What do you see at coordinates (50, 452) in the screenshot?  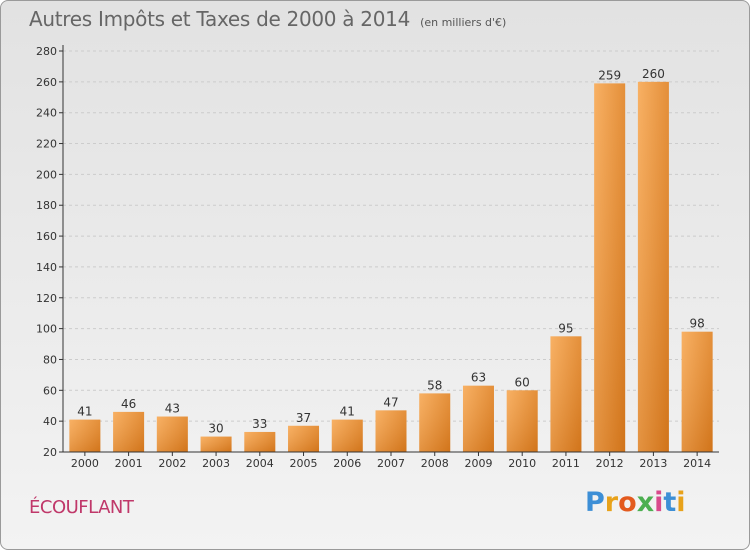 I see `y-tick-label: 20` at bounding box center [50, 452].